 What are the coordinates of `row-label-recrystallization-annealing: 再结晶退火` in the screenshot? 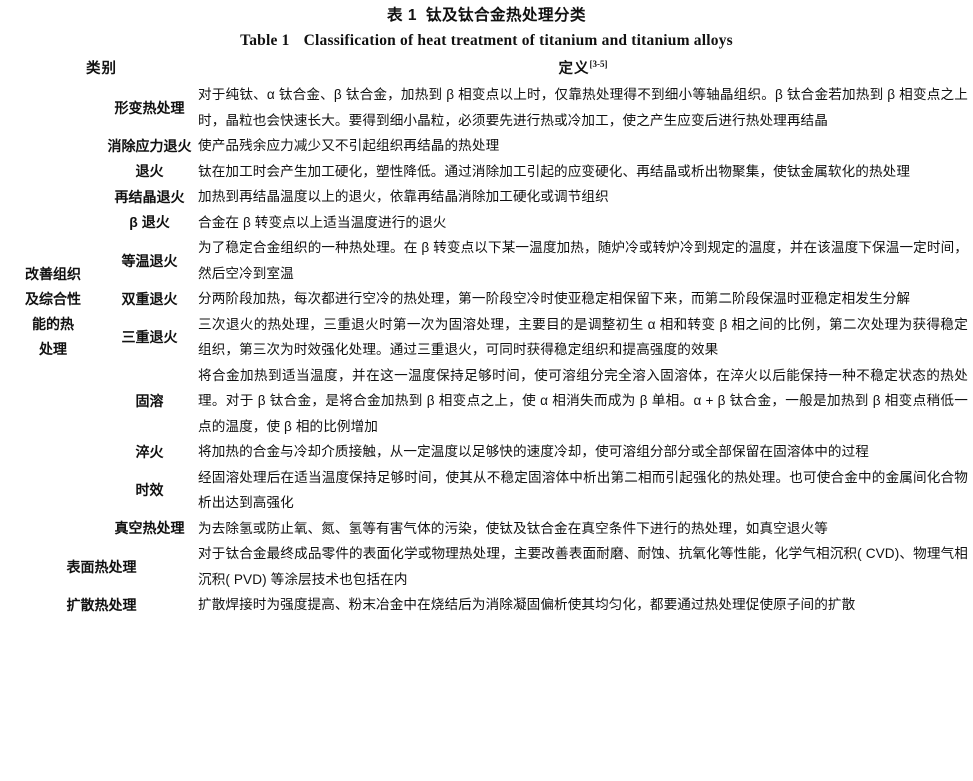 It's located at (149, 196).